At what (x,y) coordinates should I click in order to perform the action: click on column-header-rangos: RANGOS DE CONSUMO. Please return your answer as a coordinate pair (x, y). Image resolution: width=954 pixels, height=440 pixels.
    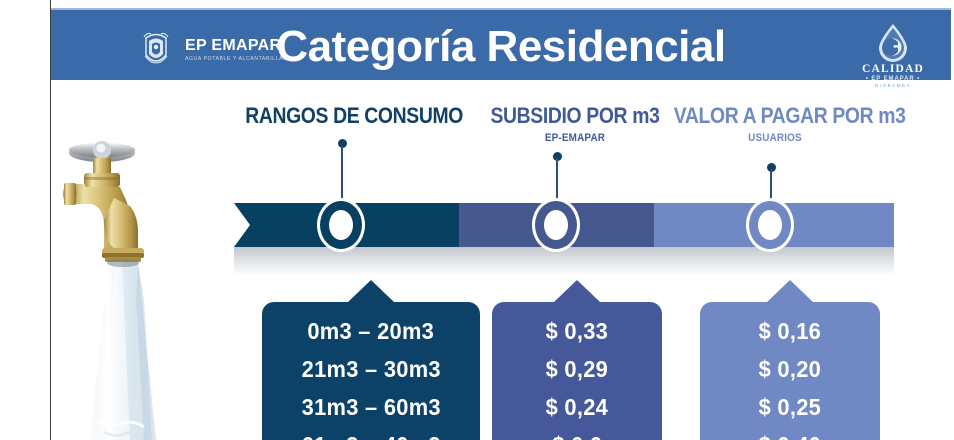
    Looking at the image, I should click on (347, 117).